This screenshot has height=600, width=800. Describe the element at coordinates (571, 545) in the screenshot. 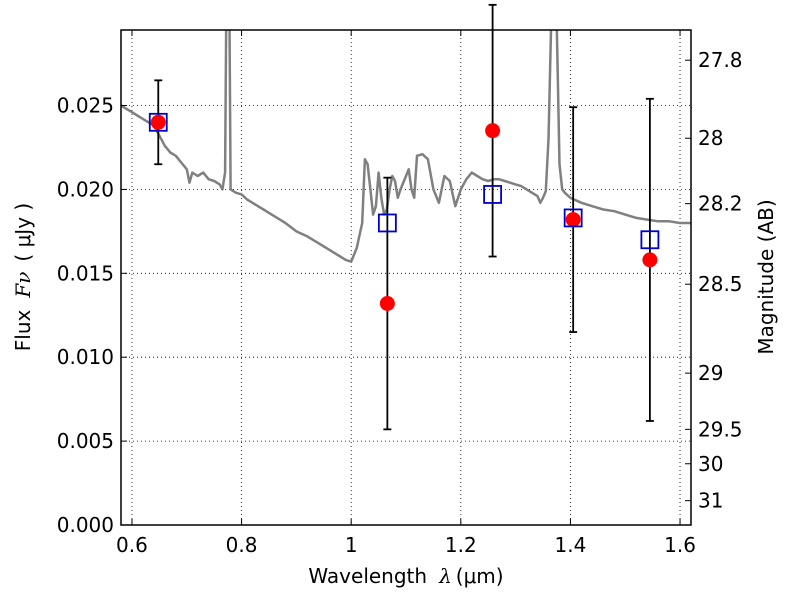

I see `x-tick-label: 1.4` at that location.